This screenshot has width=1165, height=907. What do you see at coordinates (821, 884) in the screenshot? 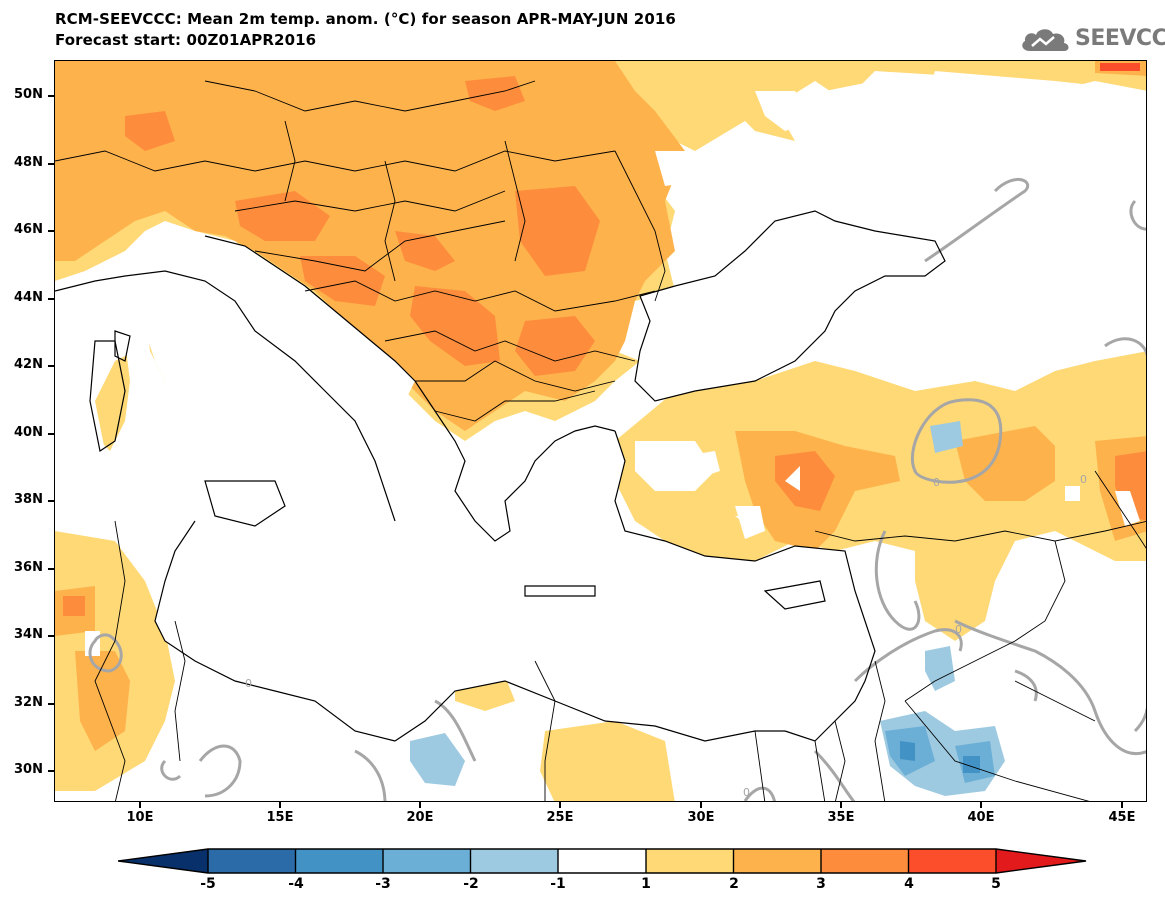
I see `colorbar-label: 3` at bounding box center [821, 884].